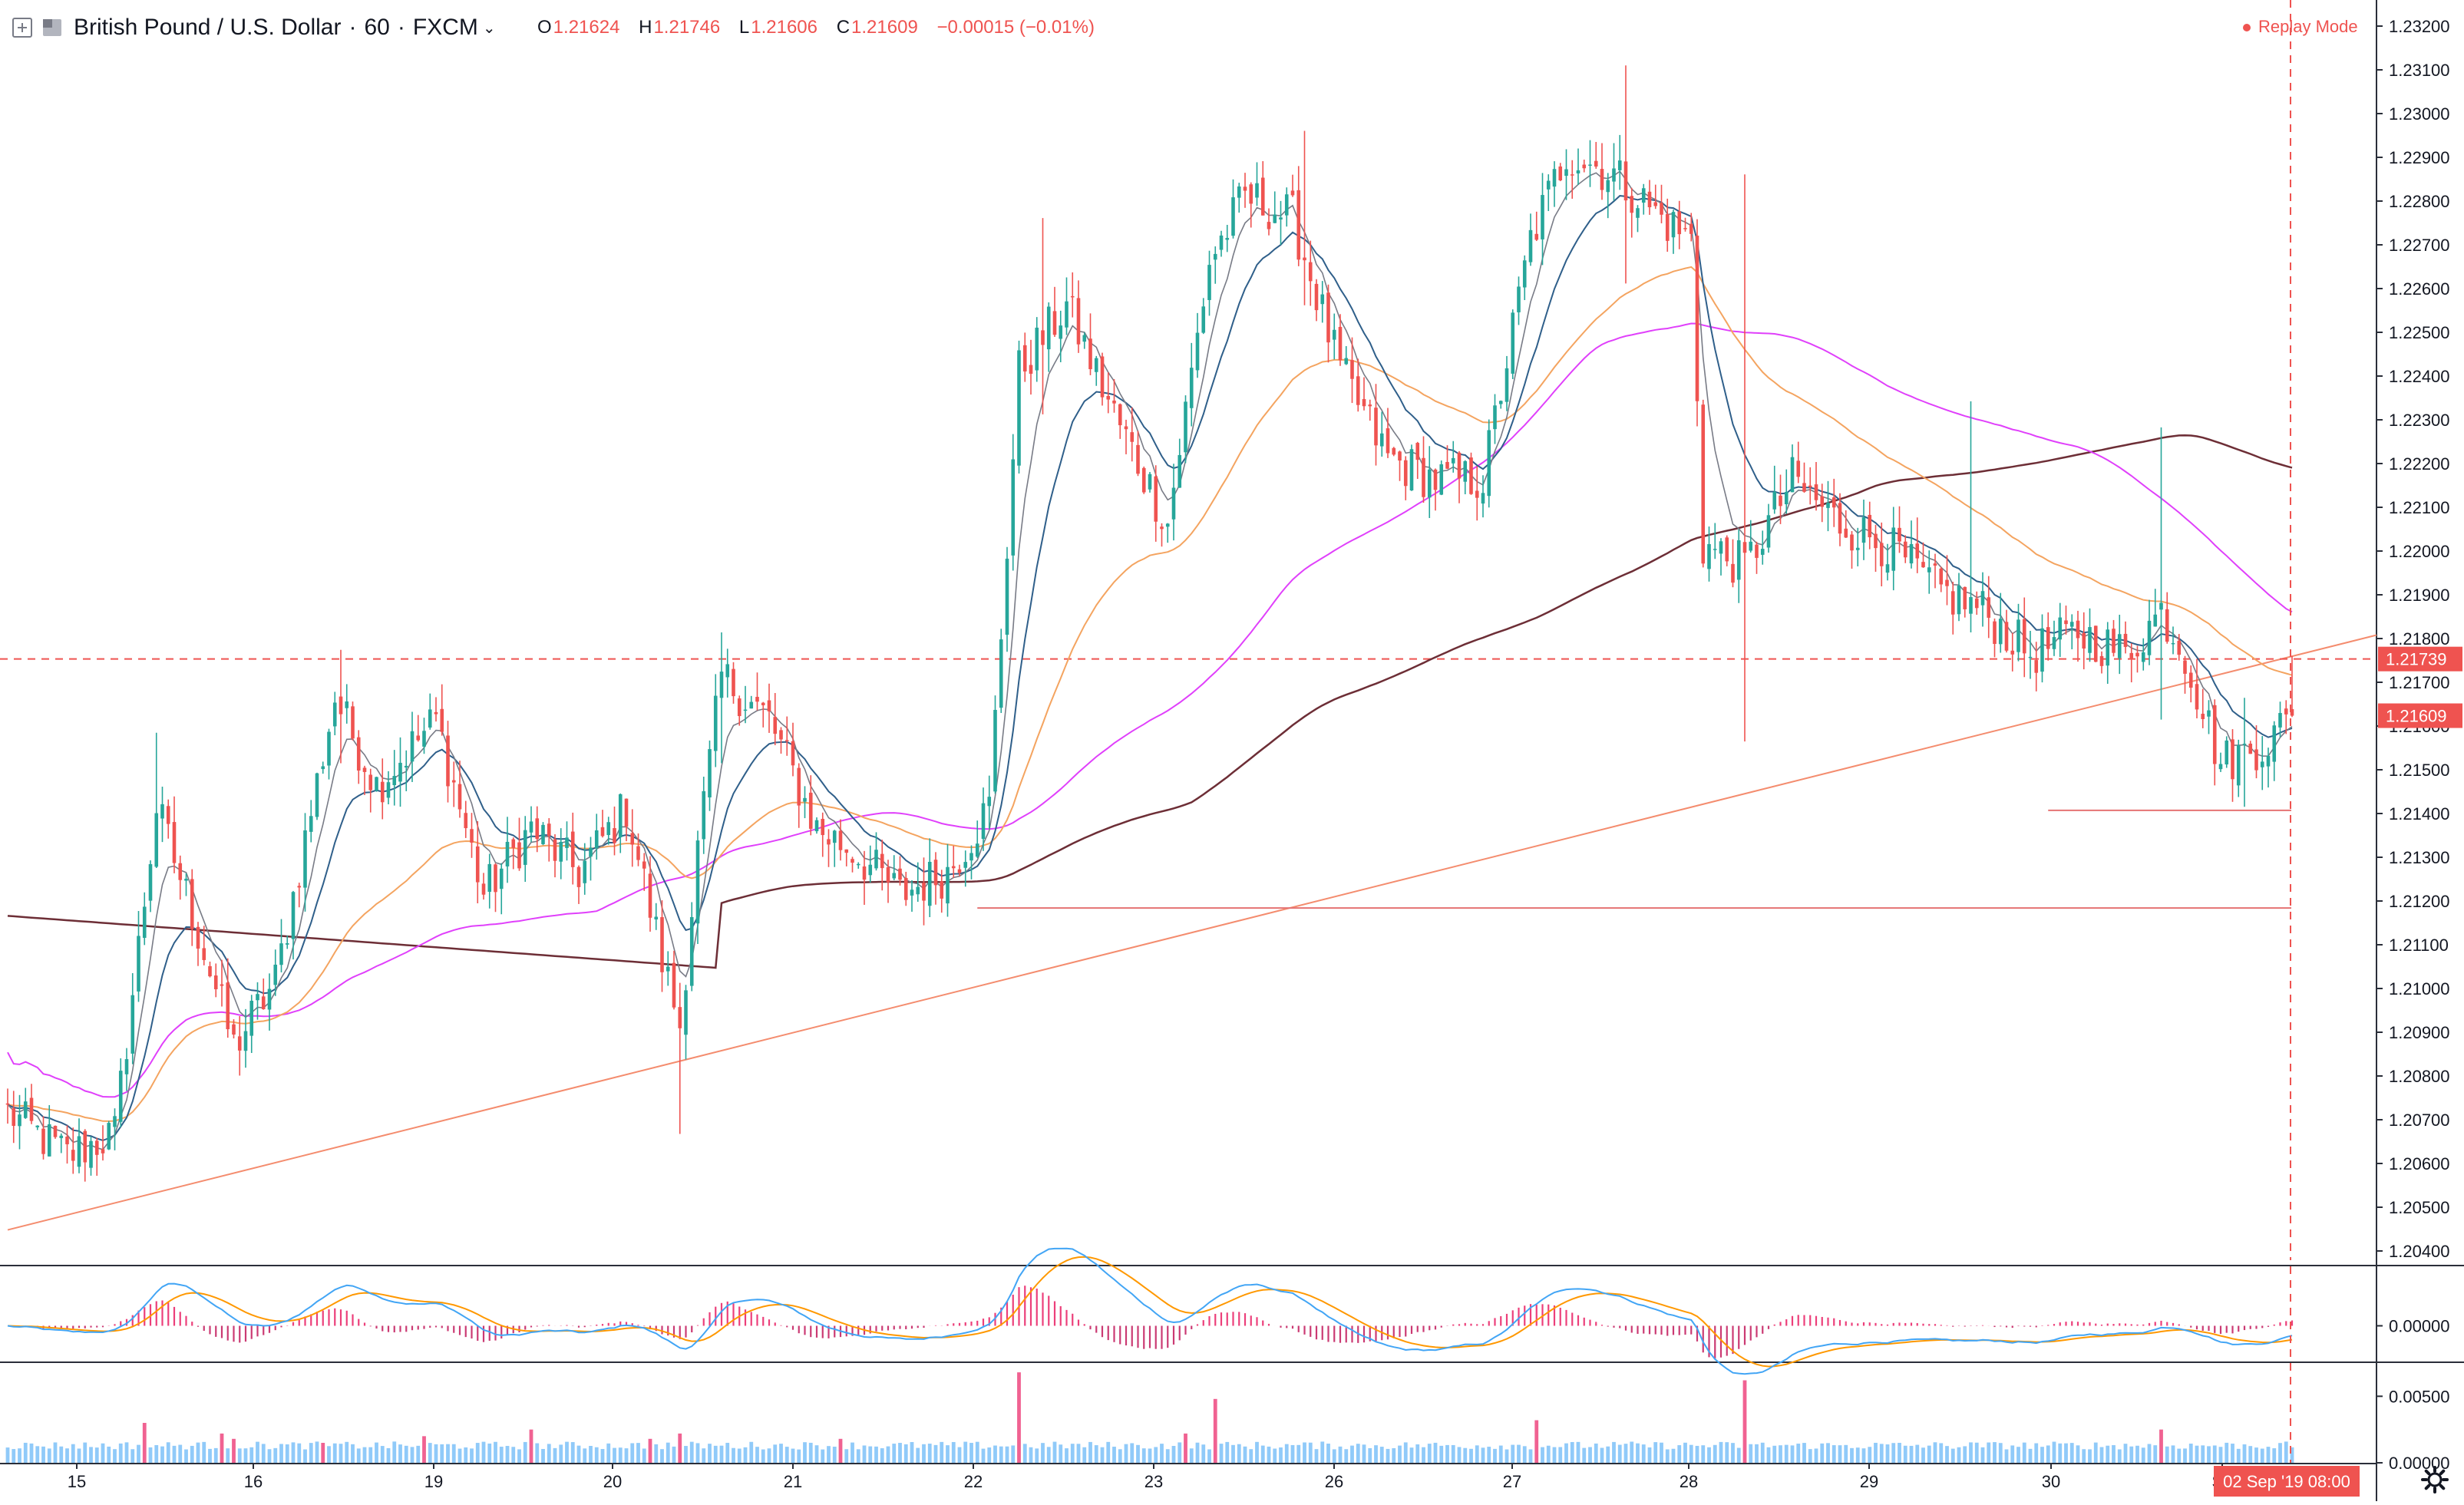 This screenshot has height=1505, width=2464. What do you see at coordinates (2419, 464) in the screenshot?
I see `price-tick-label: 1.22200` at bounding box center [2419, 464].